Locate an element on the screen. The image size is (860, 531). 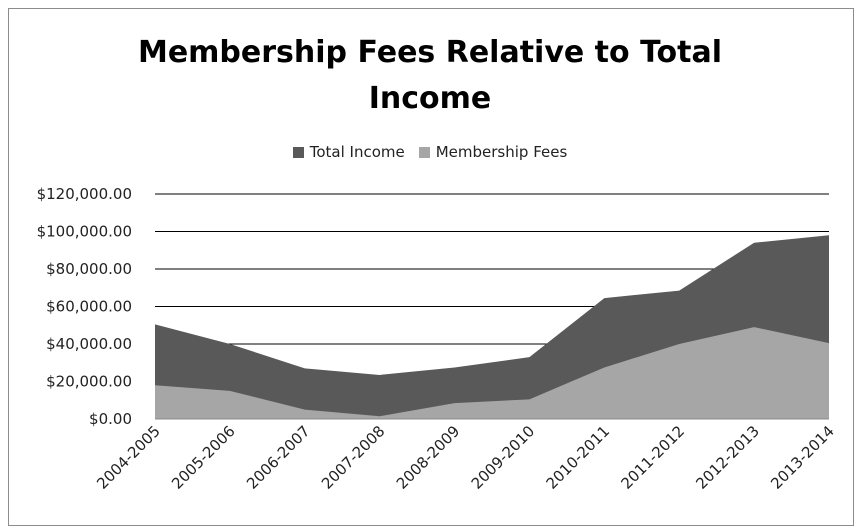
legend-label-membership-fees: Membership Fees is located at coordinates (501, 152).